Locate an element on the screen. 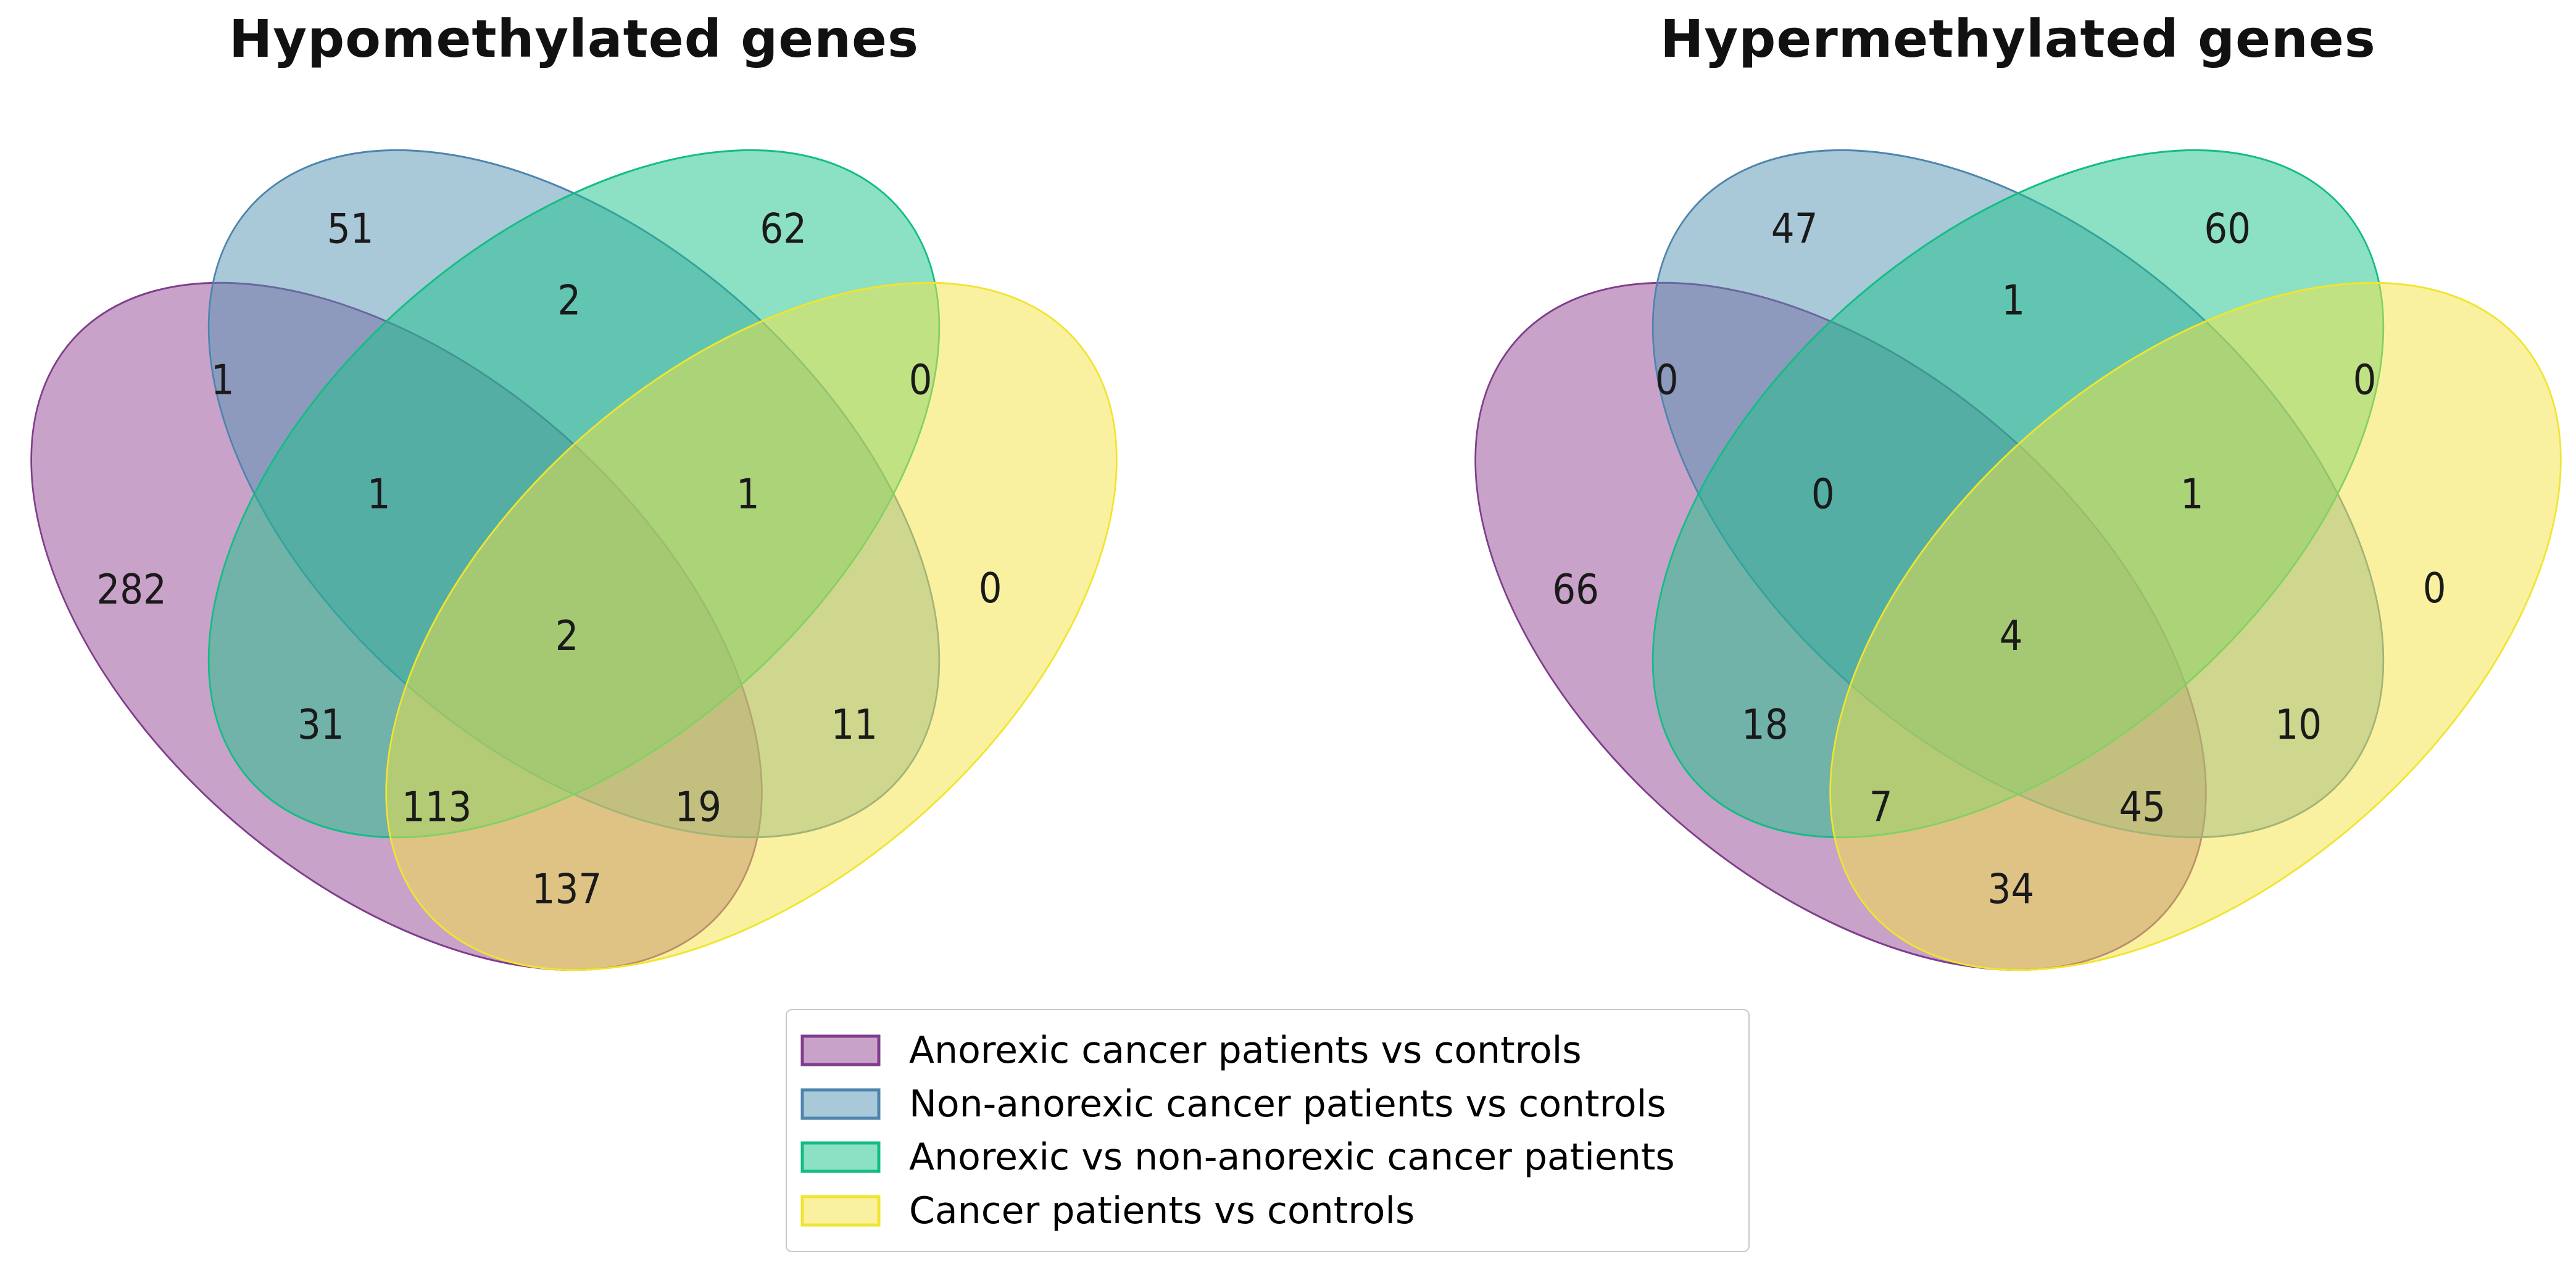  legend-swatch-nonanorexic-vs-controls is located at coordinates (841, 1104).